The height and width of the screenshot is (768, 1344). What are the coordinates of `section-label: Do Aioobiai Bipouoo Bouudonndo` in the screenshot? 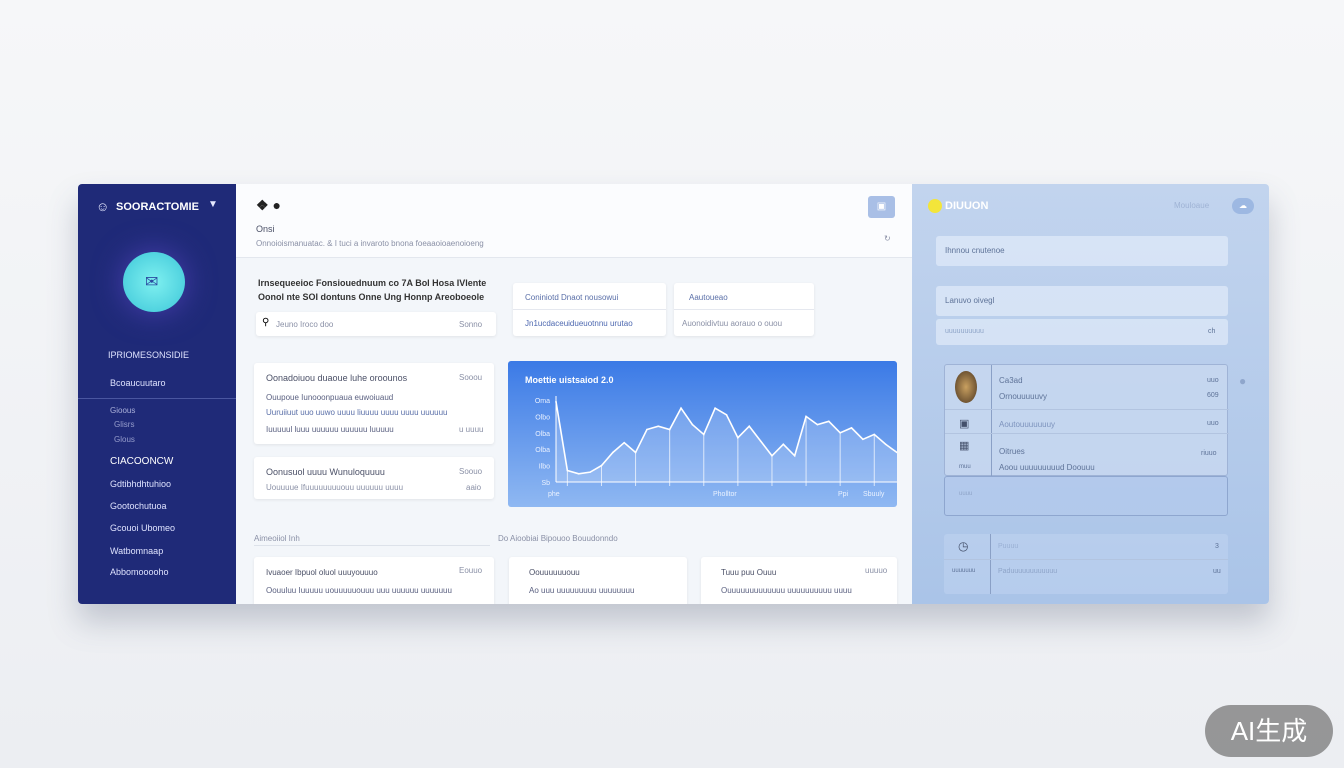 It's located at (558, 538).